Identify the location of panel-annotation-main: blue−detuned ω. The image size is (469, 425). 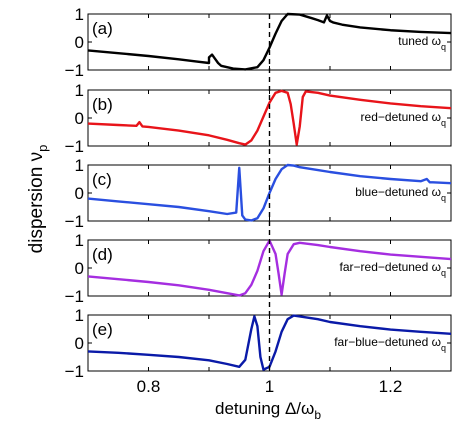
(398, 192).